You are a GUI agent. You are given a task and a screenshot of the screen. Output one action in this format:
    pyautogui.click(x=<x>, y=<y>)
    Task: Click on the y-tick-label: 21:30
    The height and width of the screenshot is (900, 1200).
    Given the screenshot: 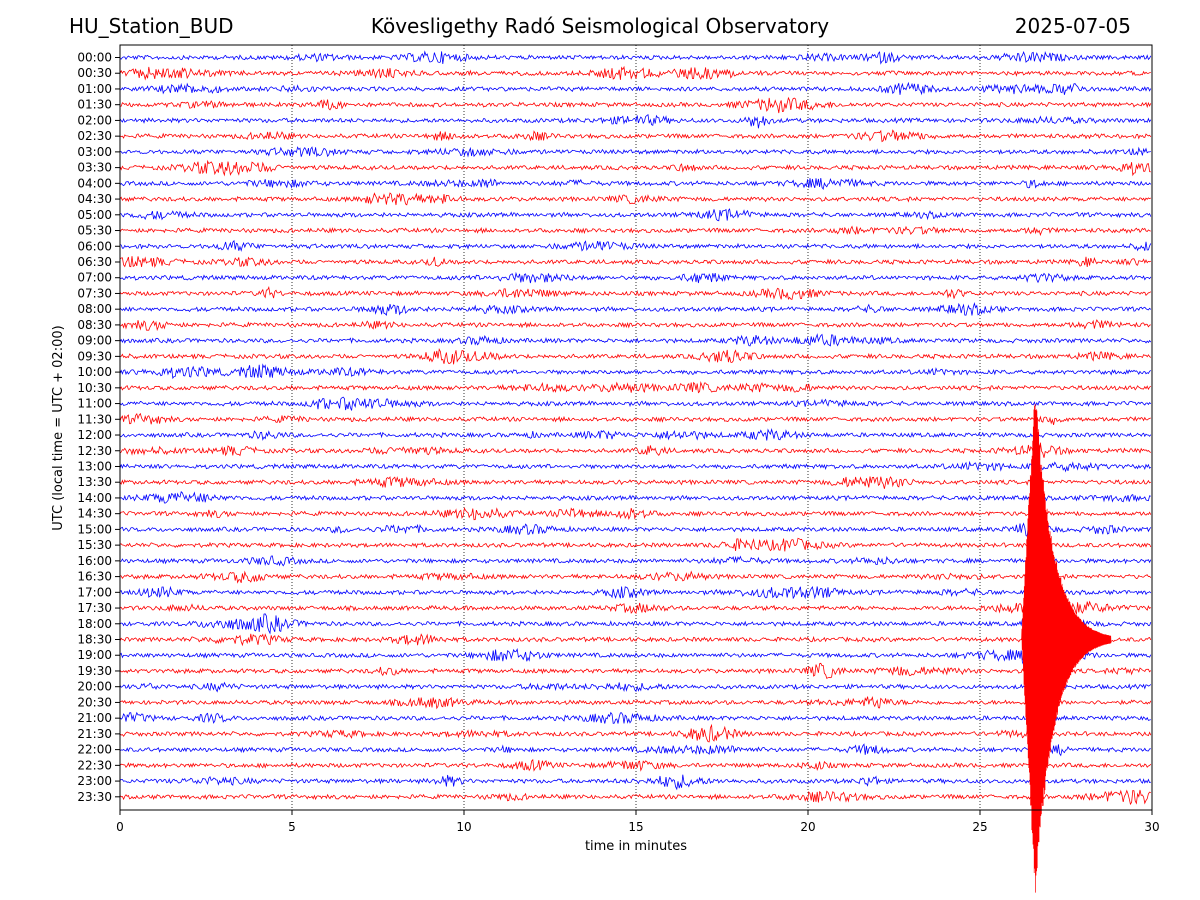 What is the action you would take?
    pyautogui.click(x=94, y=734)
    